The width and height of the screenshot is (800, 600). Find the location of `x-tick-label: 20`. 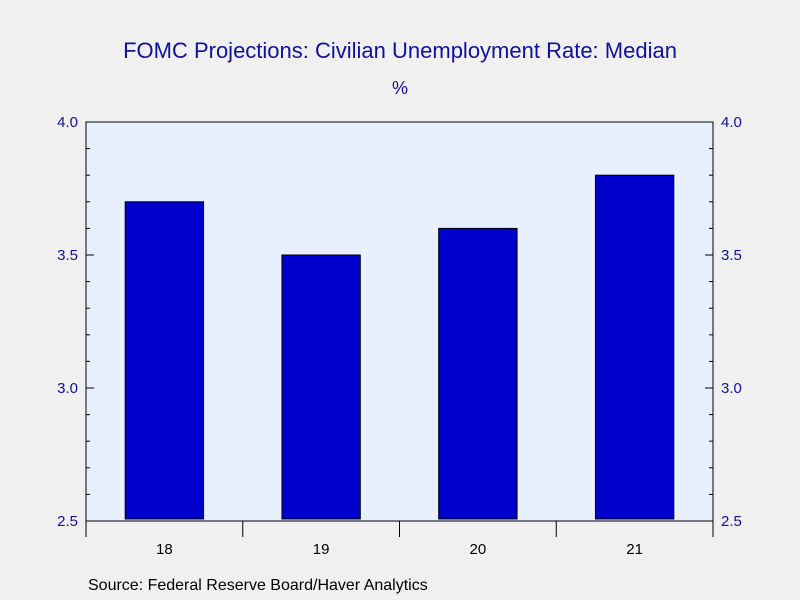

x-tick-label: 20 is located at coordinates (478, 549).